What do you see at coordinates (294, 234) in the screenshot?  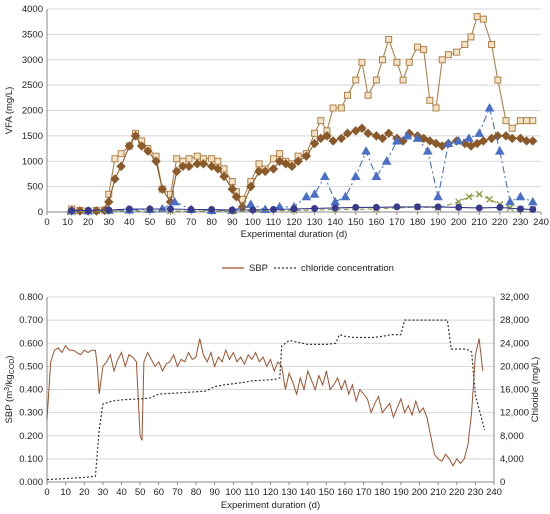 I see `x-axis-label: Experimental duration (d)` at bounding box center [294, 234].